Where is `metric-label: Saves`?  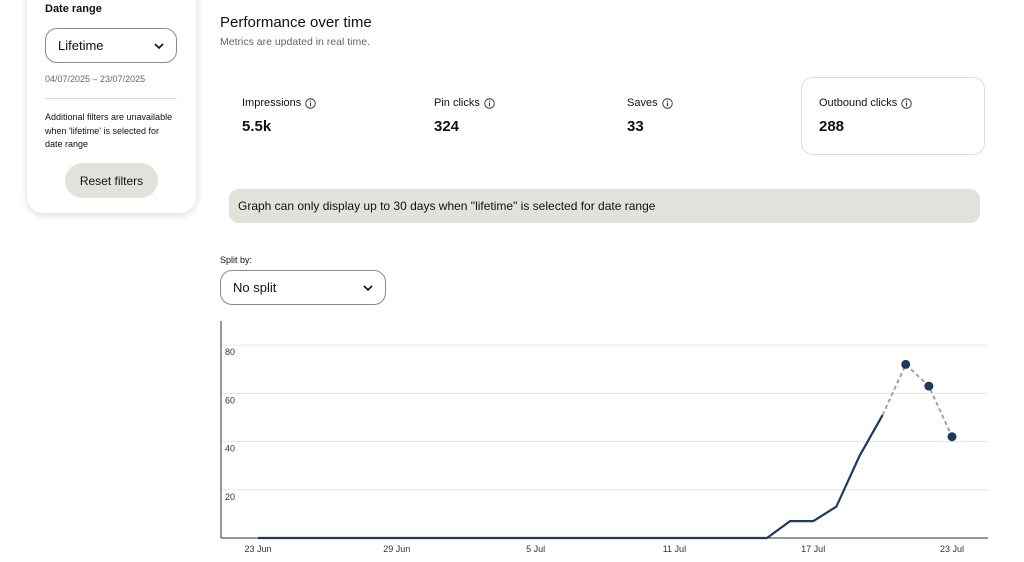
metric-label: Saves is located at coordinates (650, 103).